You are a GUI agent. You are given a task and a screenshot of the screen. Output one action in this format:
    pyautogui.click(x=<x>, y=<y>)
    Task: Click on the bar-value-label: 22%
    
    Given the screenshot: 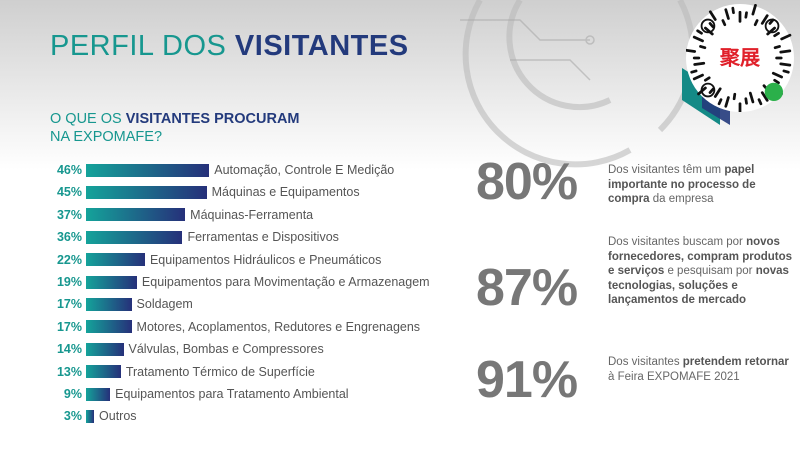 What is the action you would take?
    pyautogui.click(x=69, y=259)
    